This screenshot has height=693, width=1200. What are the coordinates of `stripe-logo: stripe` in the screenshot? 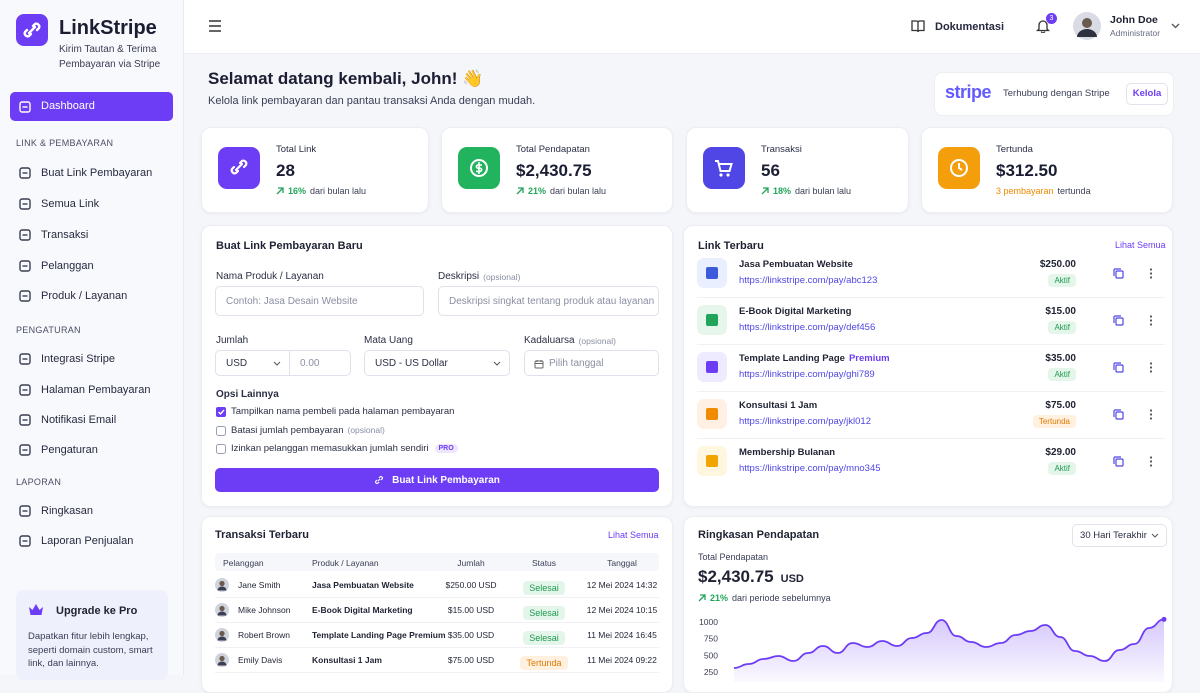 It's located at (968, 92).